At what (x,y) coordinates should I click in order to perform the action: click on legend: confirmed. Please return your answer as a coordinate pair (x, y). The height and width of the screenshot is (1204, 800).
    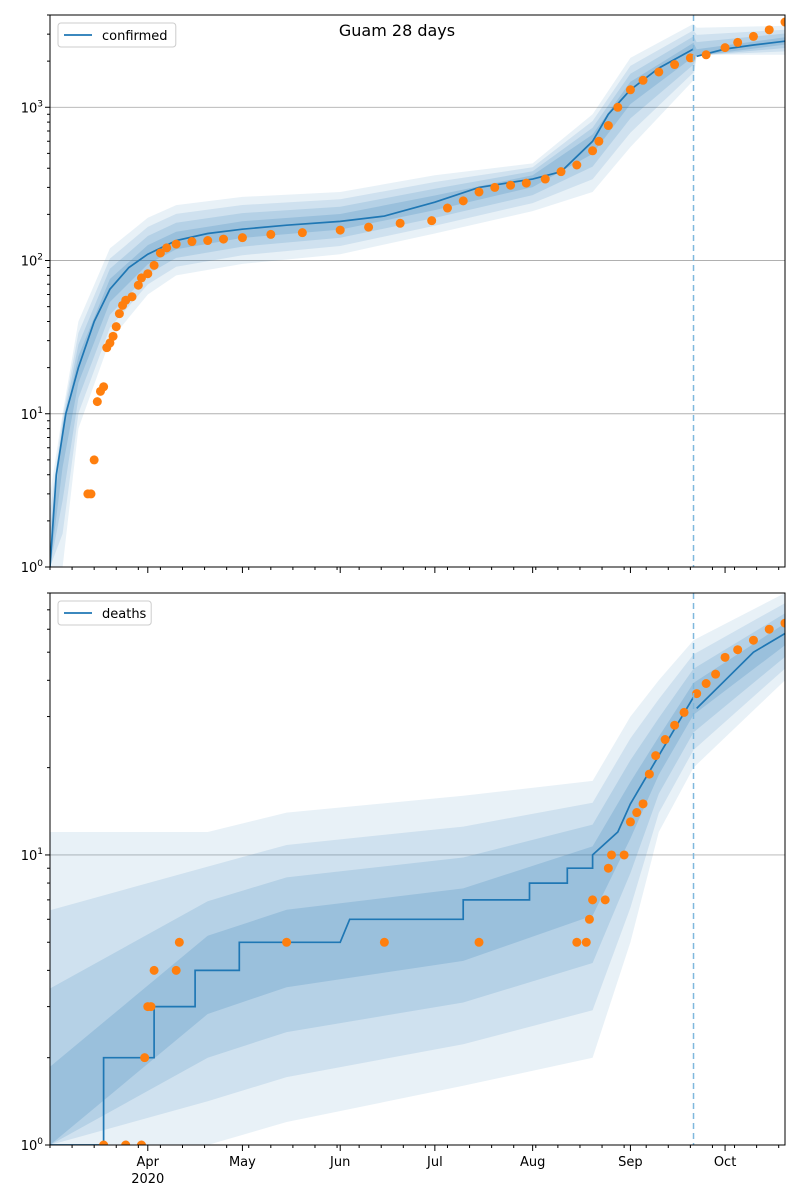
    Looking at the image, I should click on (117, 35).